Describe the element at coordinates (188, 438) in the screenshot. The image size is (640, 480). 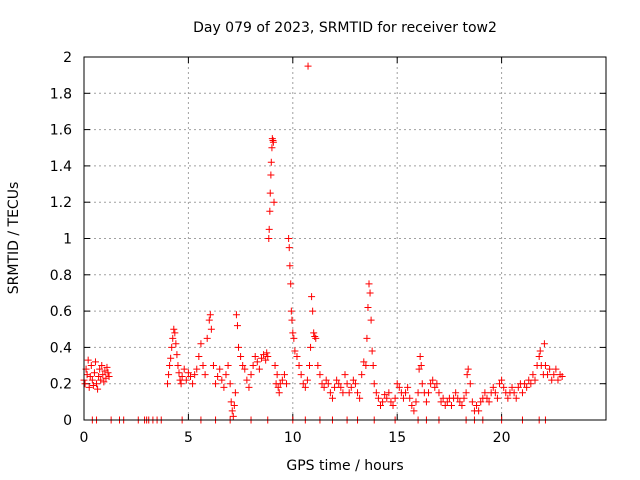
I see `x-tick-label: 5` at that location.